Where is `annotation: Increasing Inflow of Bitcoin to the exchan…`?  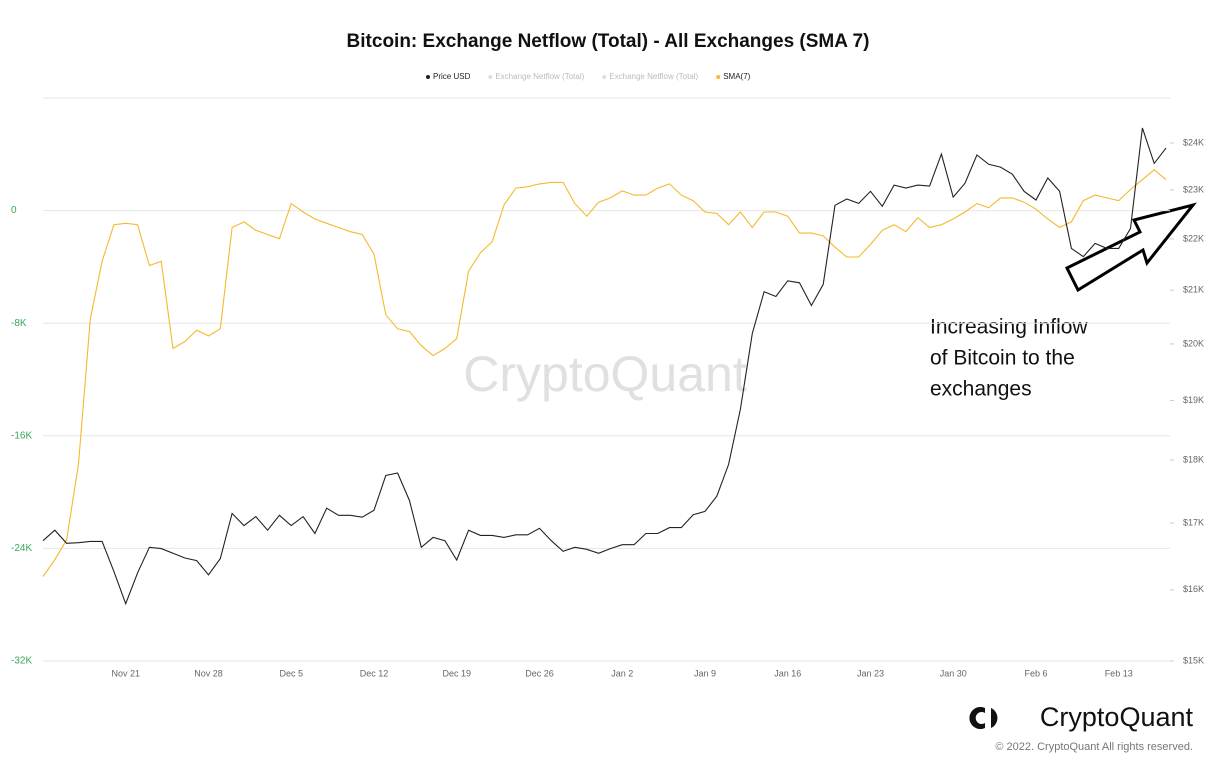
annotation: Increasing Inflow of Bitcoin to the exchan… is located at coordinates (1009, 358).